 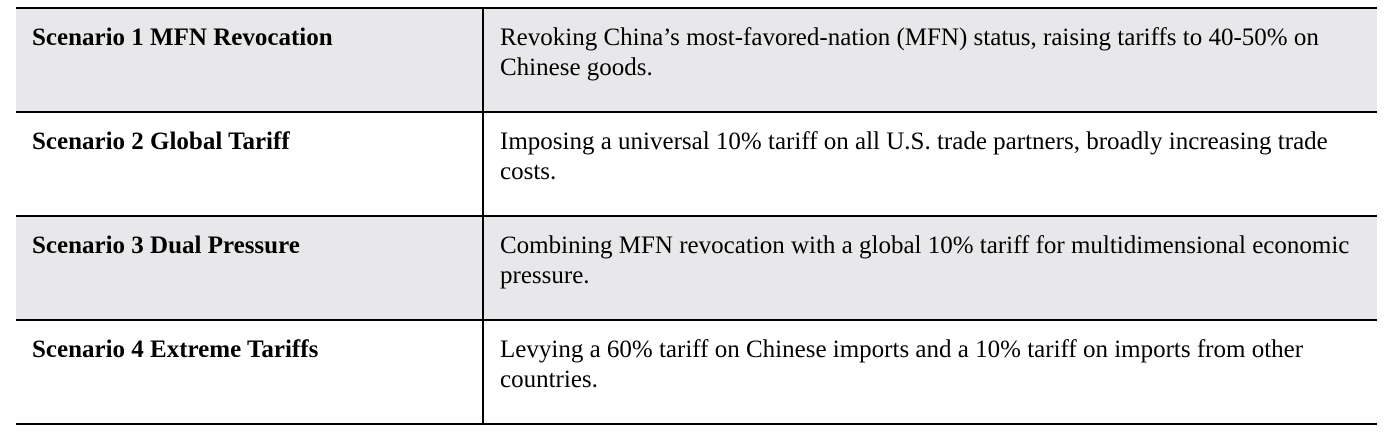 What do you see at coordinates (250, 372) in the screenshot?
I see `scenario-name: Scenario 4 Extreme Tariffs` at bounding box center [250, 372].